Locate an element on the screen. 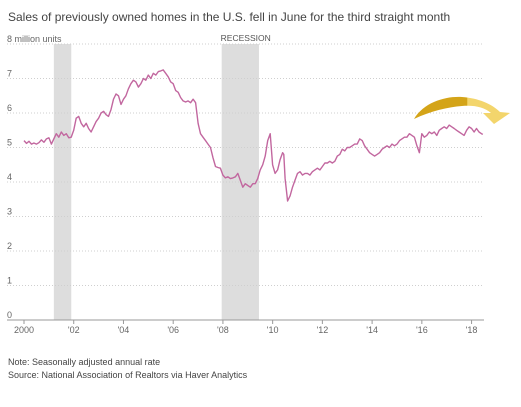  y-unit-label: 8 million units is located at coordinates (34, 39).